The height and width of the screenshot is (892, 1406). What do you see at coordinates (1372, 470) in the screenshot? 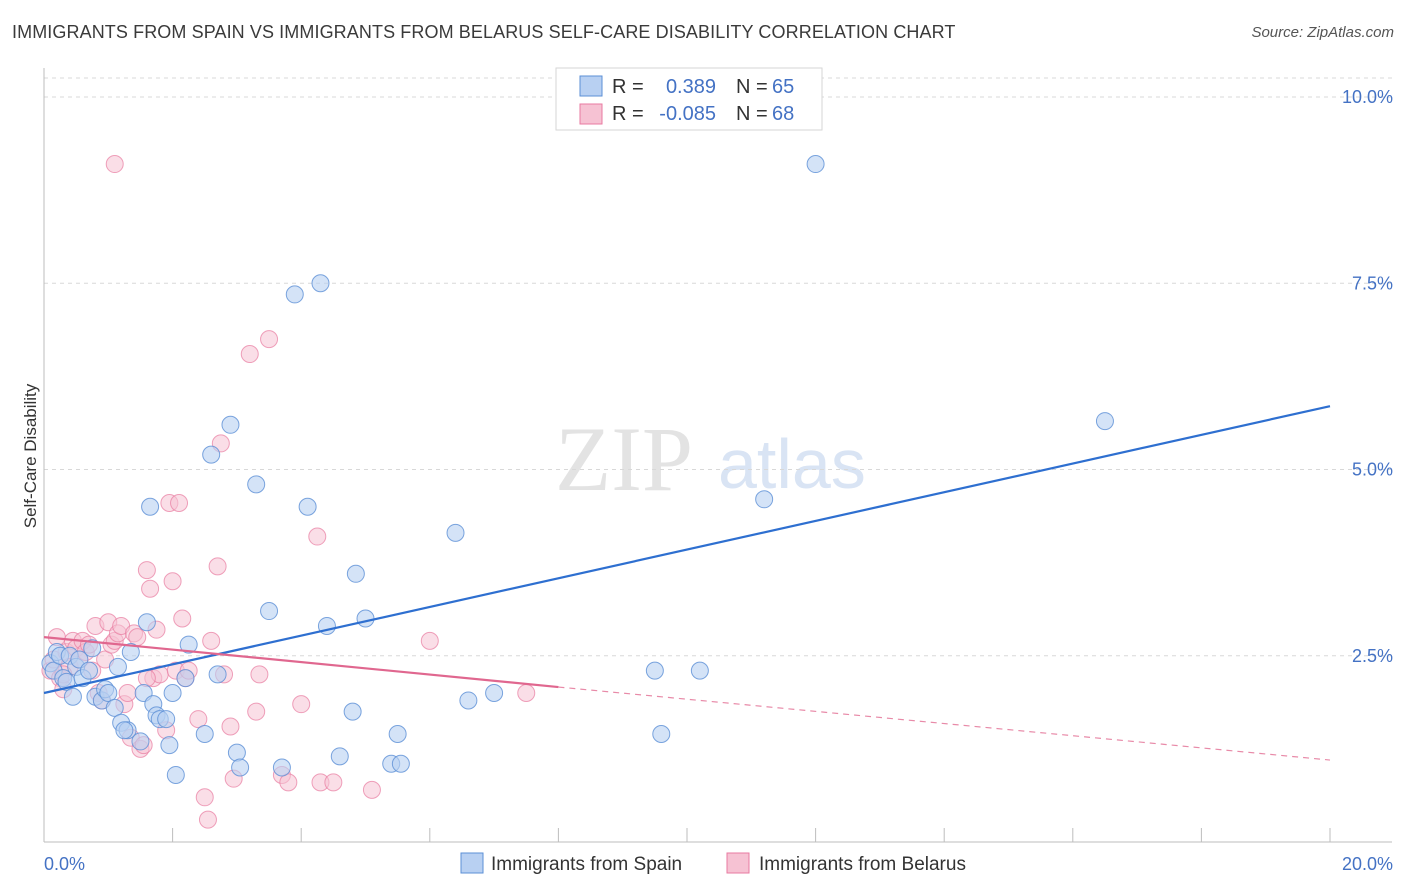
I see `y-tick-label: 5.0%` at bounding box center [1372, 470].